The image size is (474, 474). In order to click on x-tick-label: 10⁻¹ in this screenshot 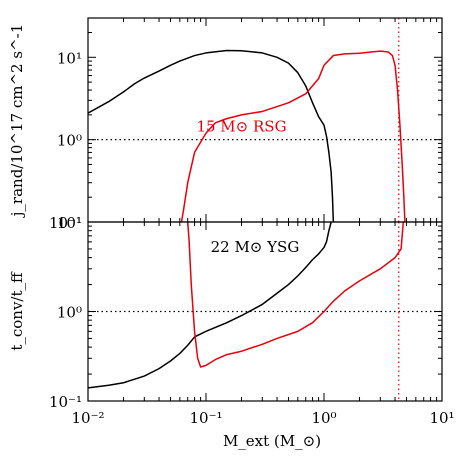, I will do `click(205, 418)`.